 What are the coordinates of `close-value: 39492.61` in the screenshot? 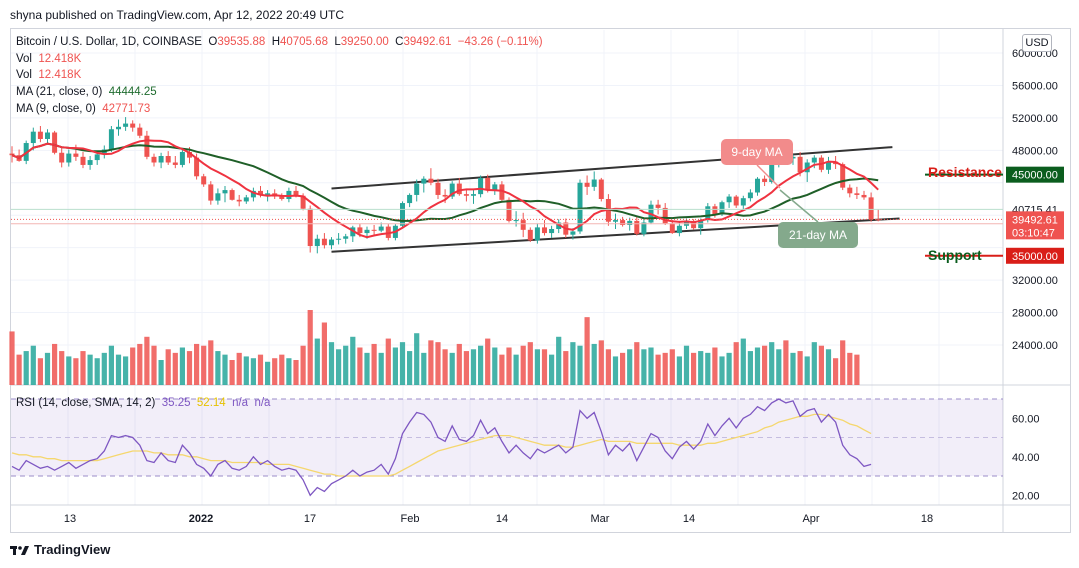 It's located at (427, 42).